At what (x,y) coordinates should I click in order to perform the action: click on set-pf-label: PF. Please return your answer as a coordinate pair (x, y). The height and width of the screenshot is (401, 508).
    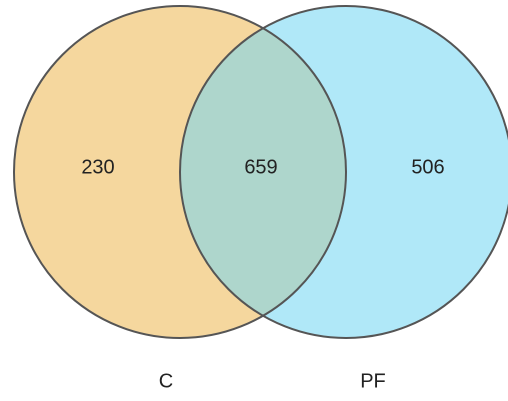
    Looking at the image, I should click on (373, 381).